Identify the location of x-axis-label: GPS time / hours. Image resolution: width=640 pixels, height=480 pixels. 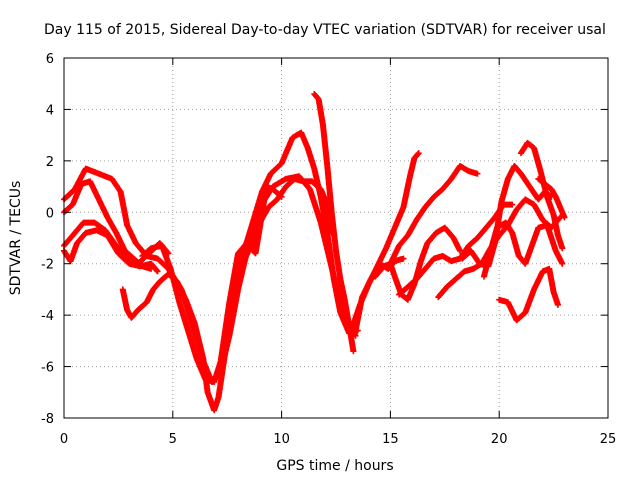
(334, 466).